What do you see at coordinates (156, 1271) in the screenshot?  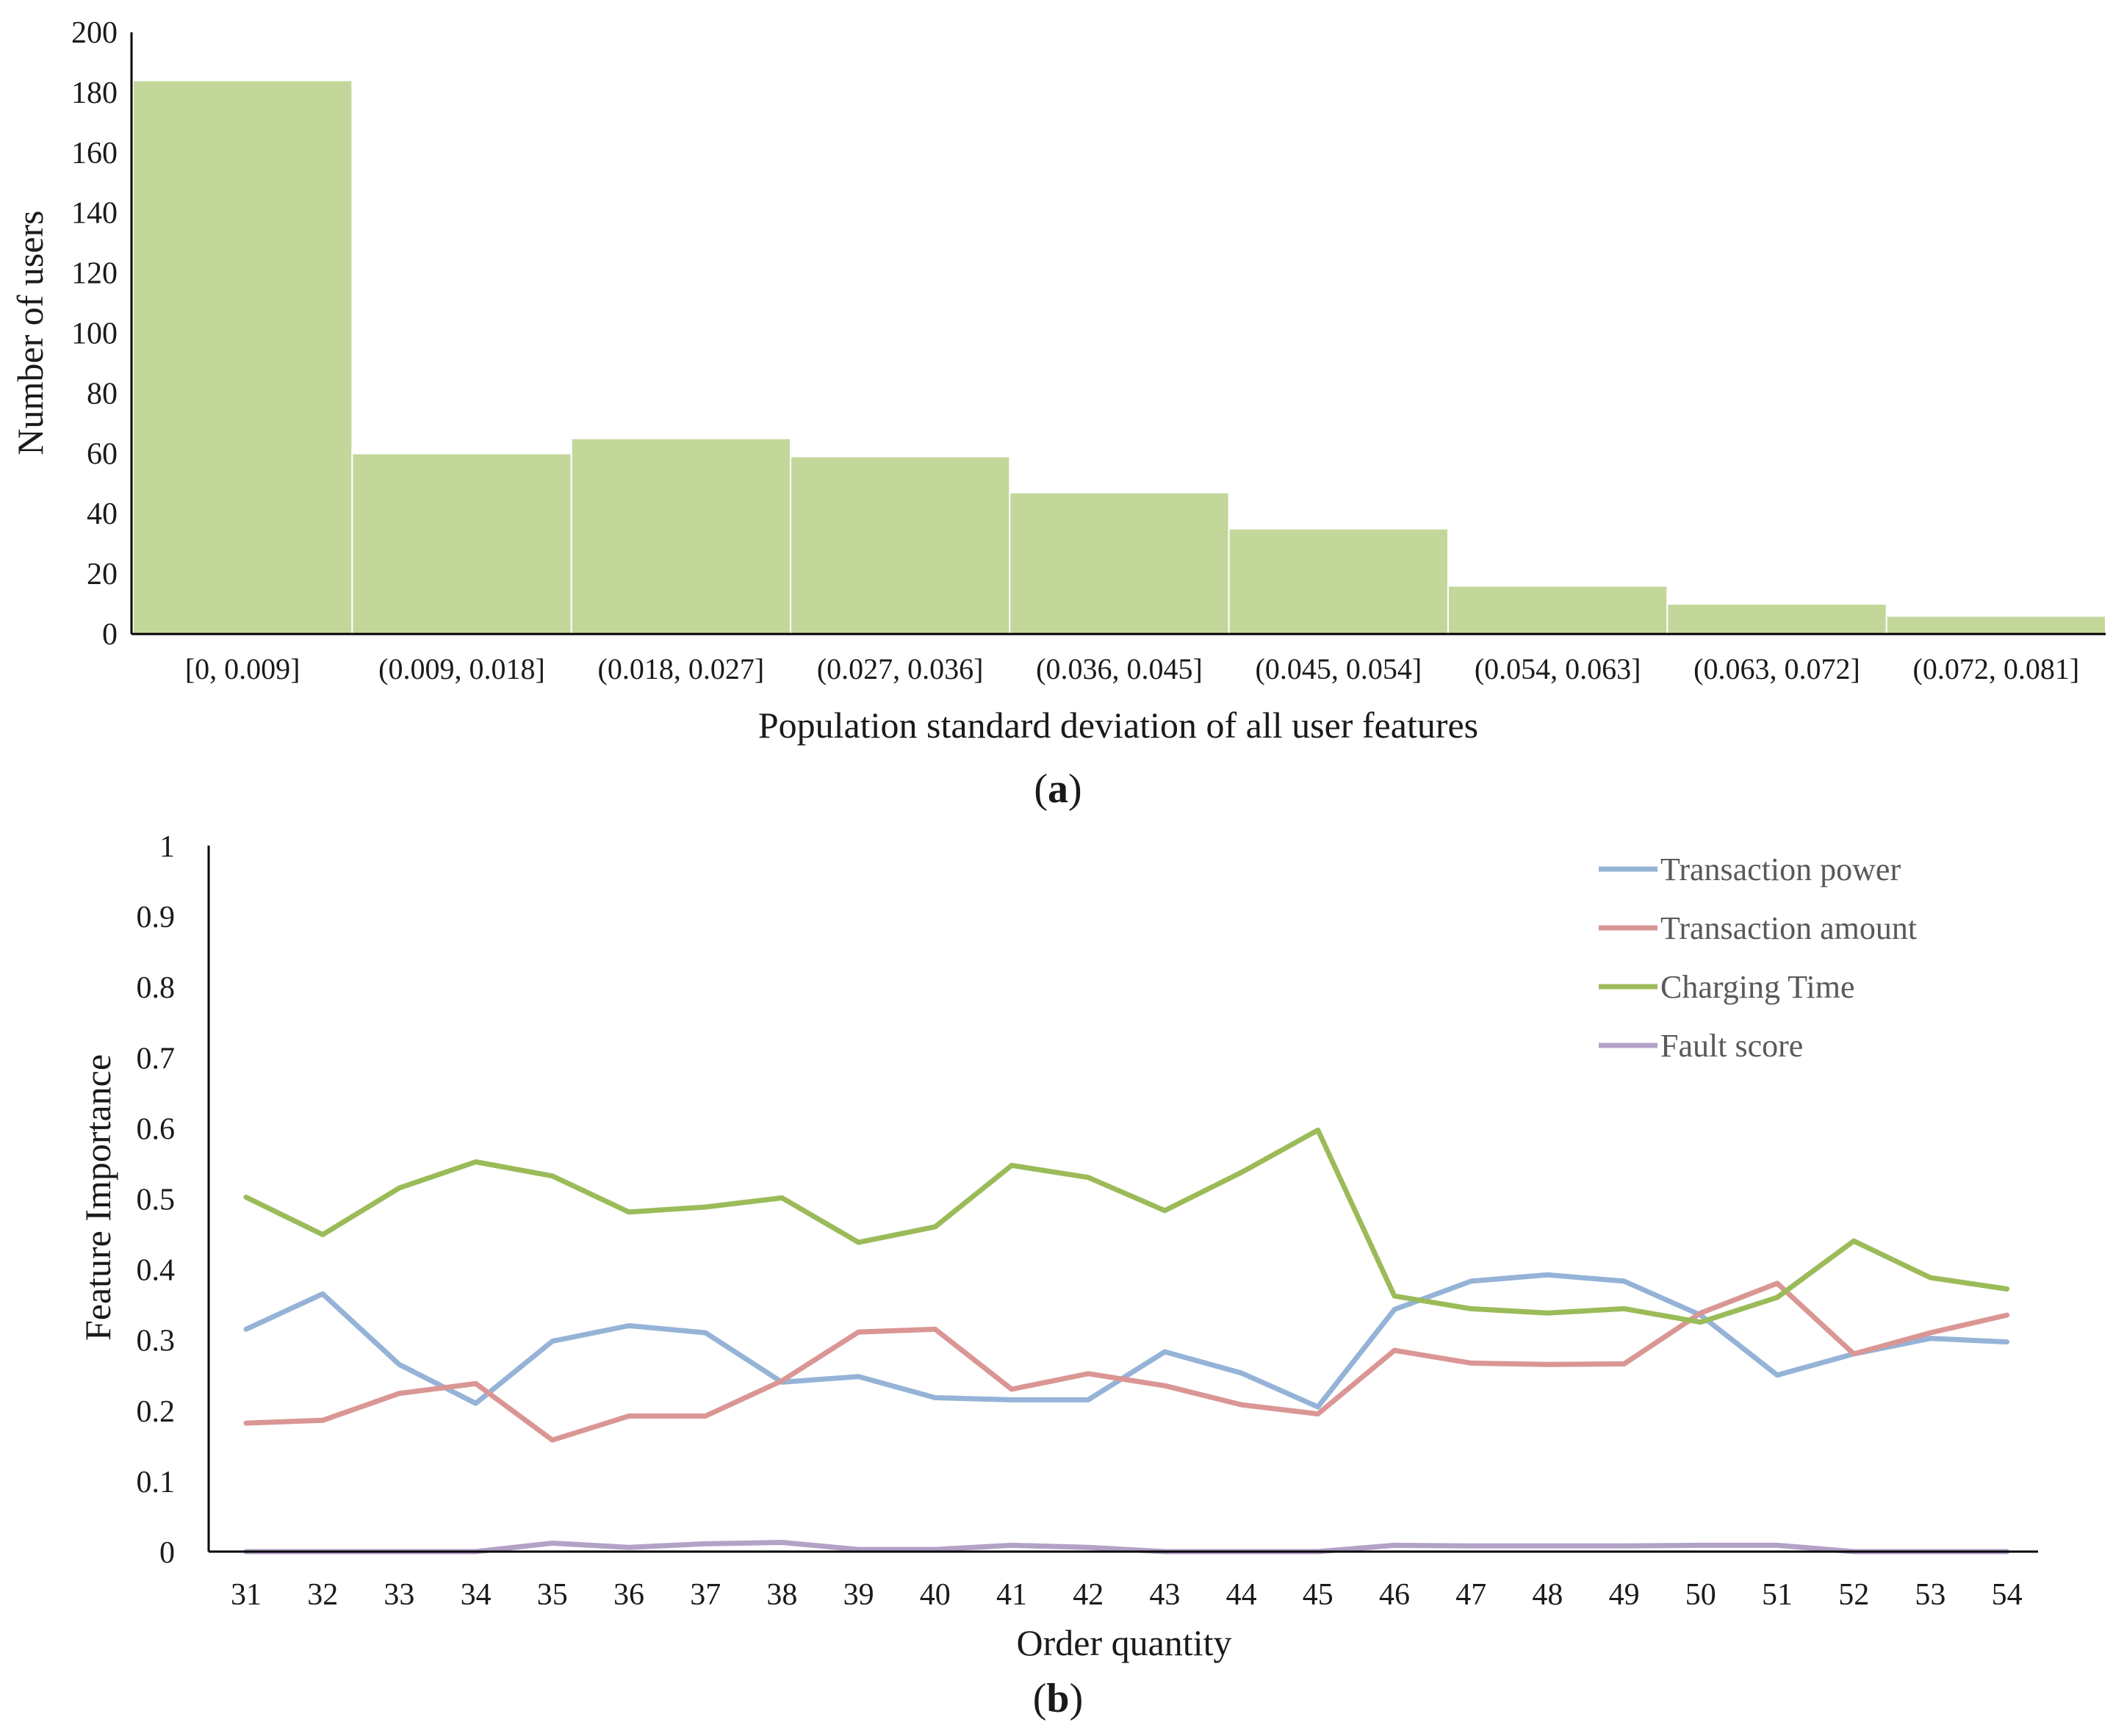 I see `y-tick-label: 0.4` at bounding box center [156, 1271].